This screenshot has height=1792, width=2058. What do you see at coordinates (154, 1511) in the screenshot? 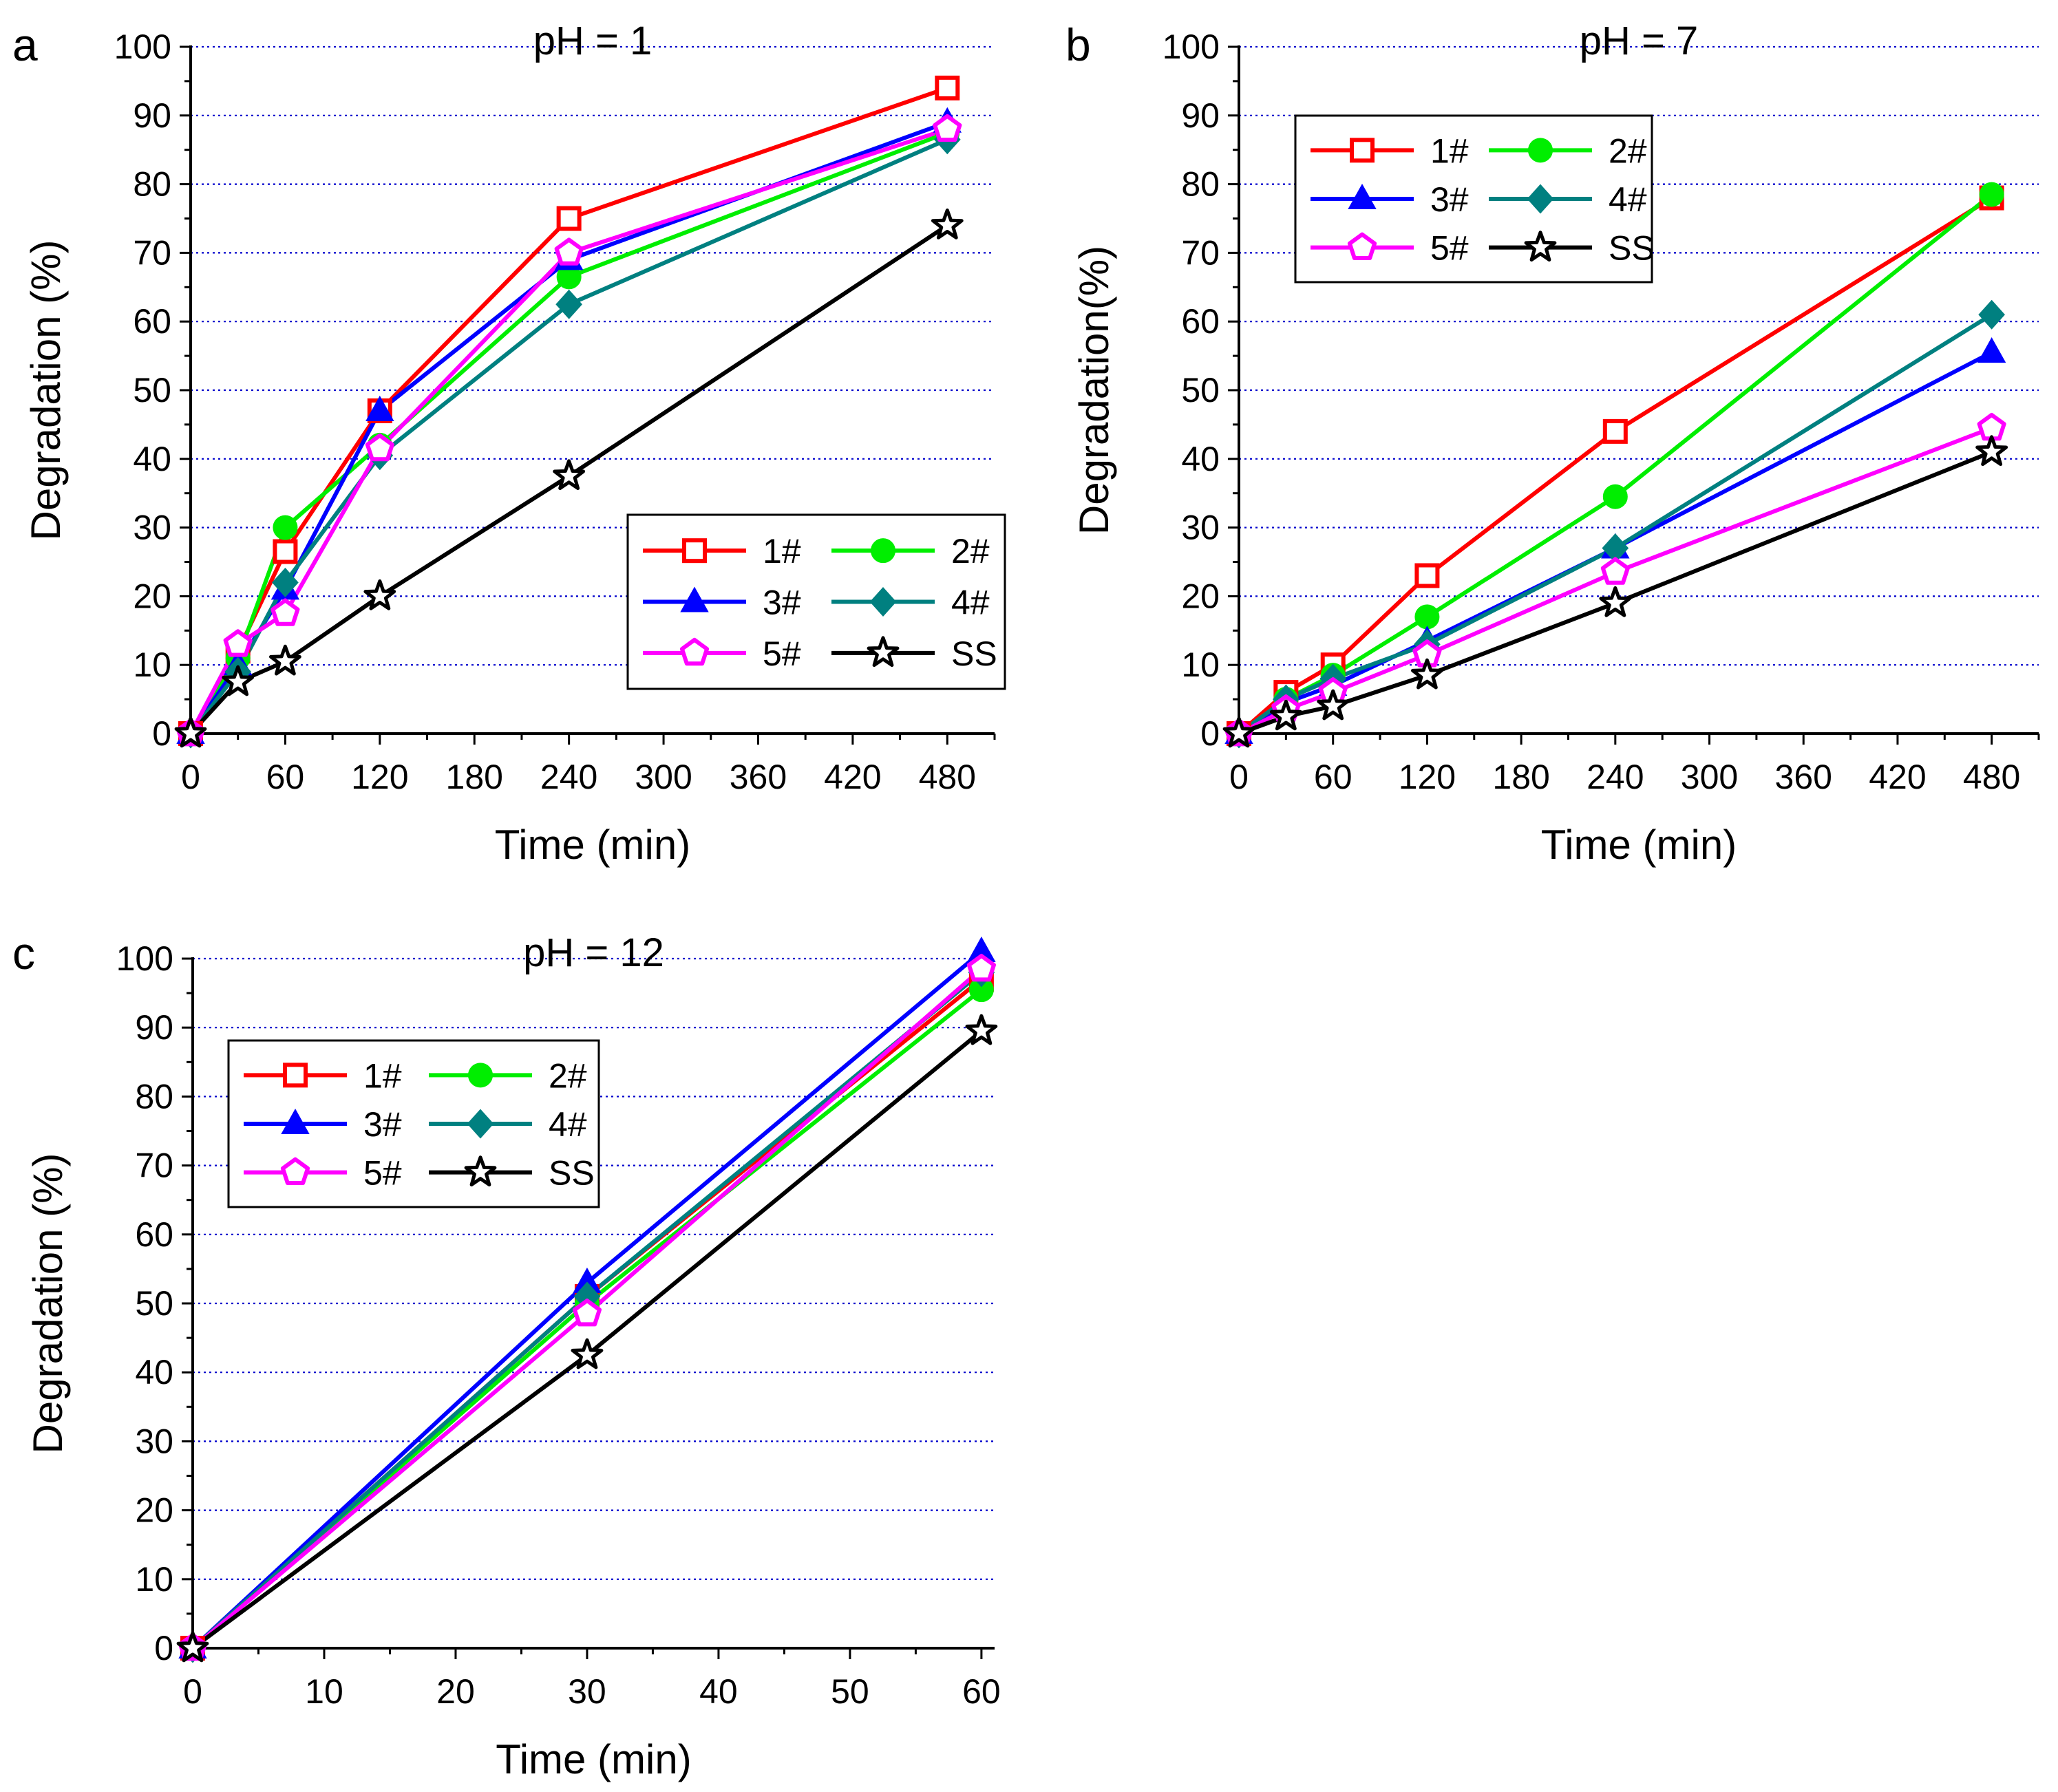
I see `y-tick-label: 20` at bounding box center [154, 1511].